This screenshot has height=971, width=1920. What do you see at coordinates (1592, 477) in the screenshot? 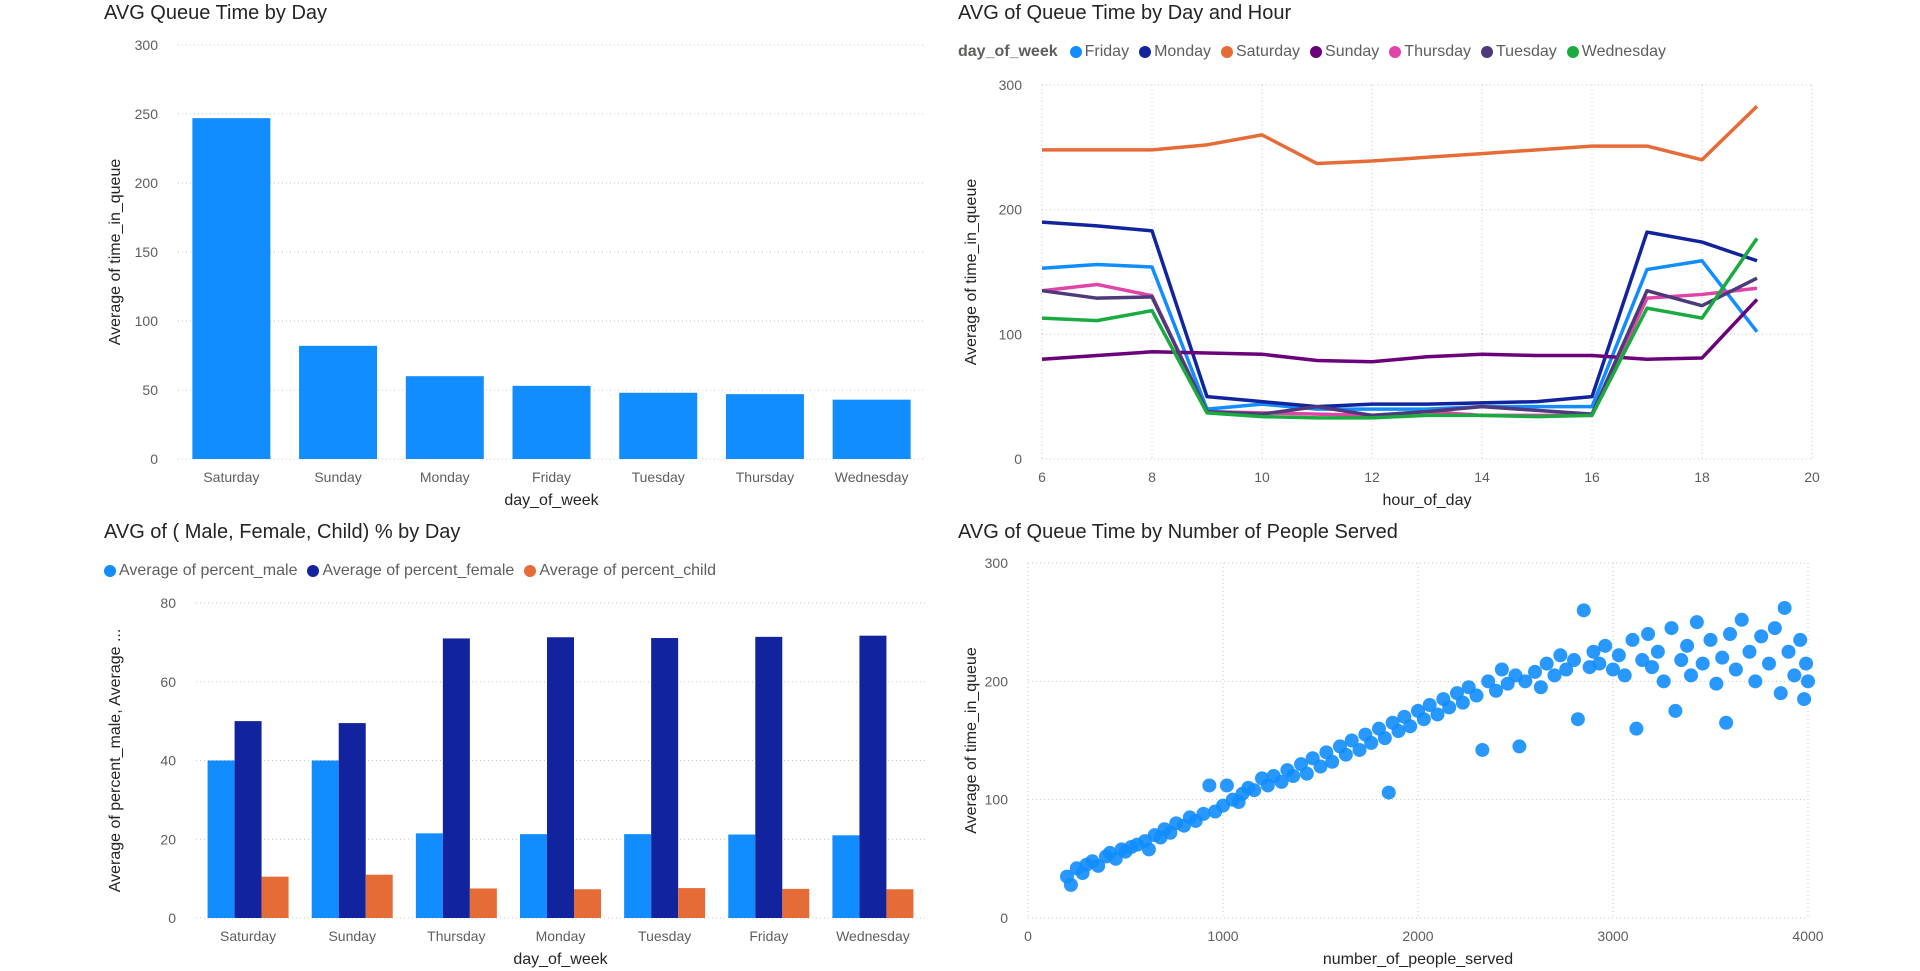
I see `x-tick-label: 16` at bounding box center [1592, 477].